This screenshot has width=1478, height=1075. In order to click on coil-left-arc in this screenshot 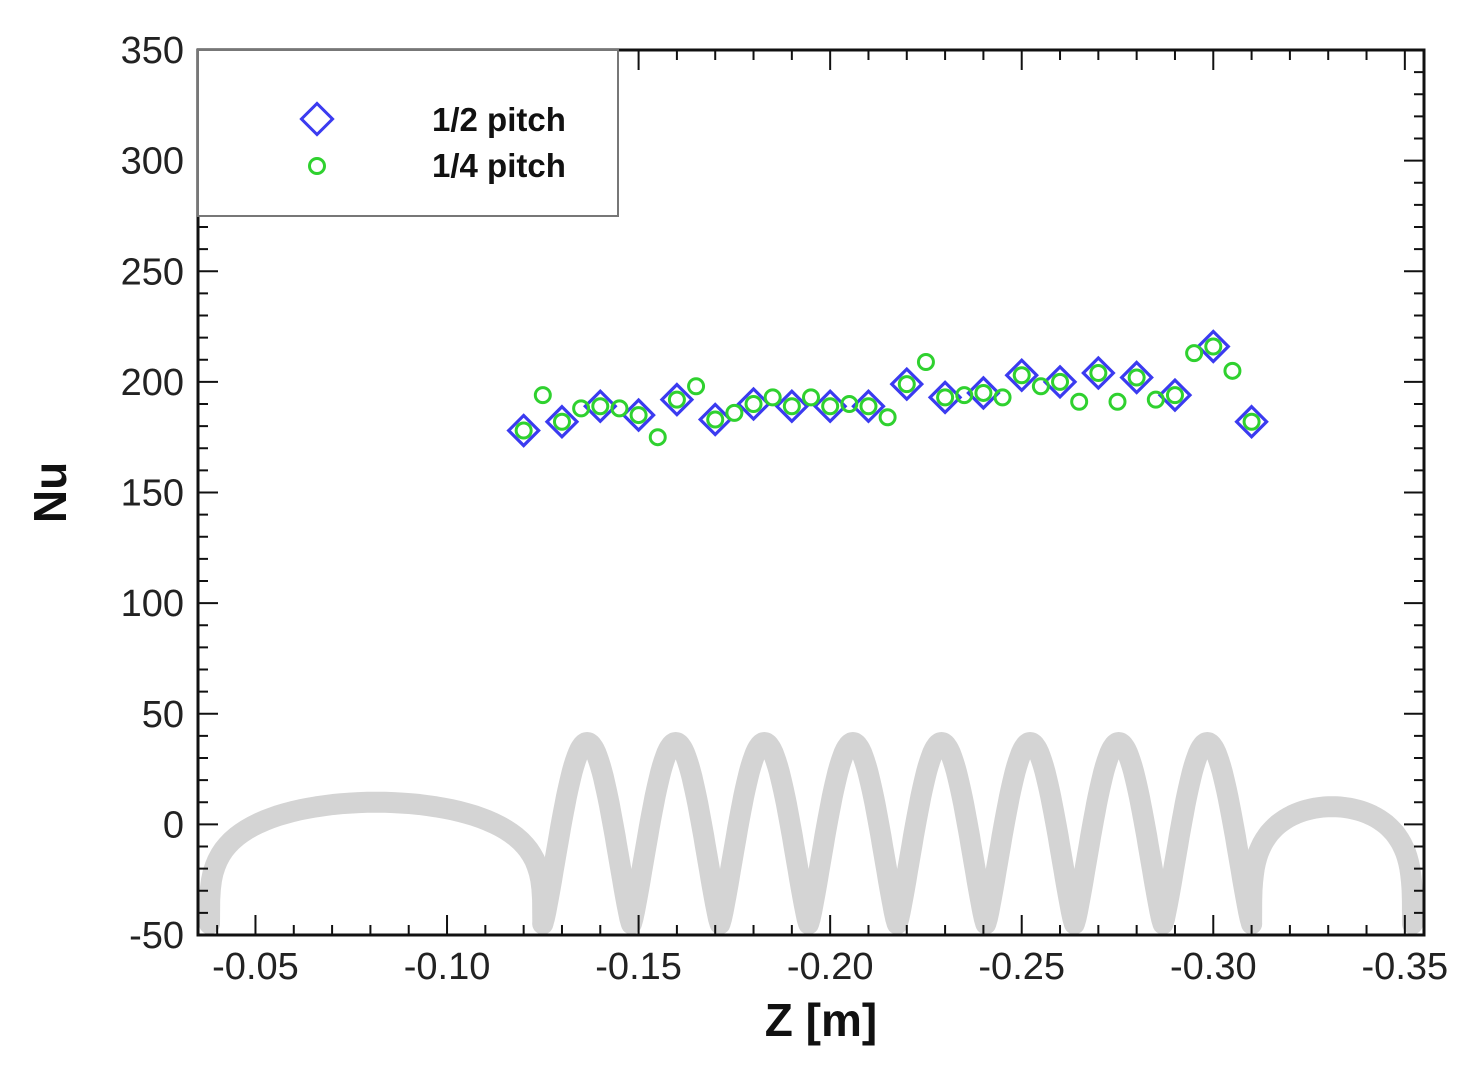, I will do `click(376, 863)`.